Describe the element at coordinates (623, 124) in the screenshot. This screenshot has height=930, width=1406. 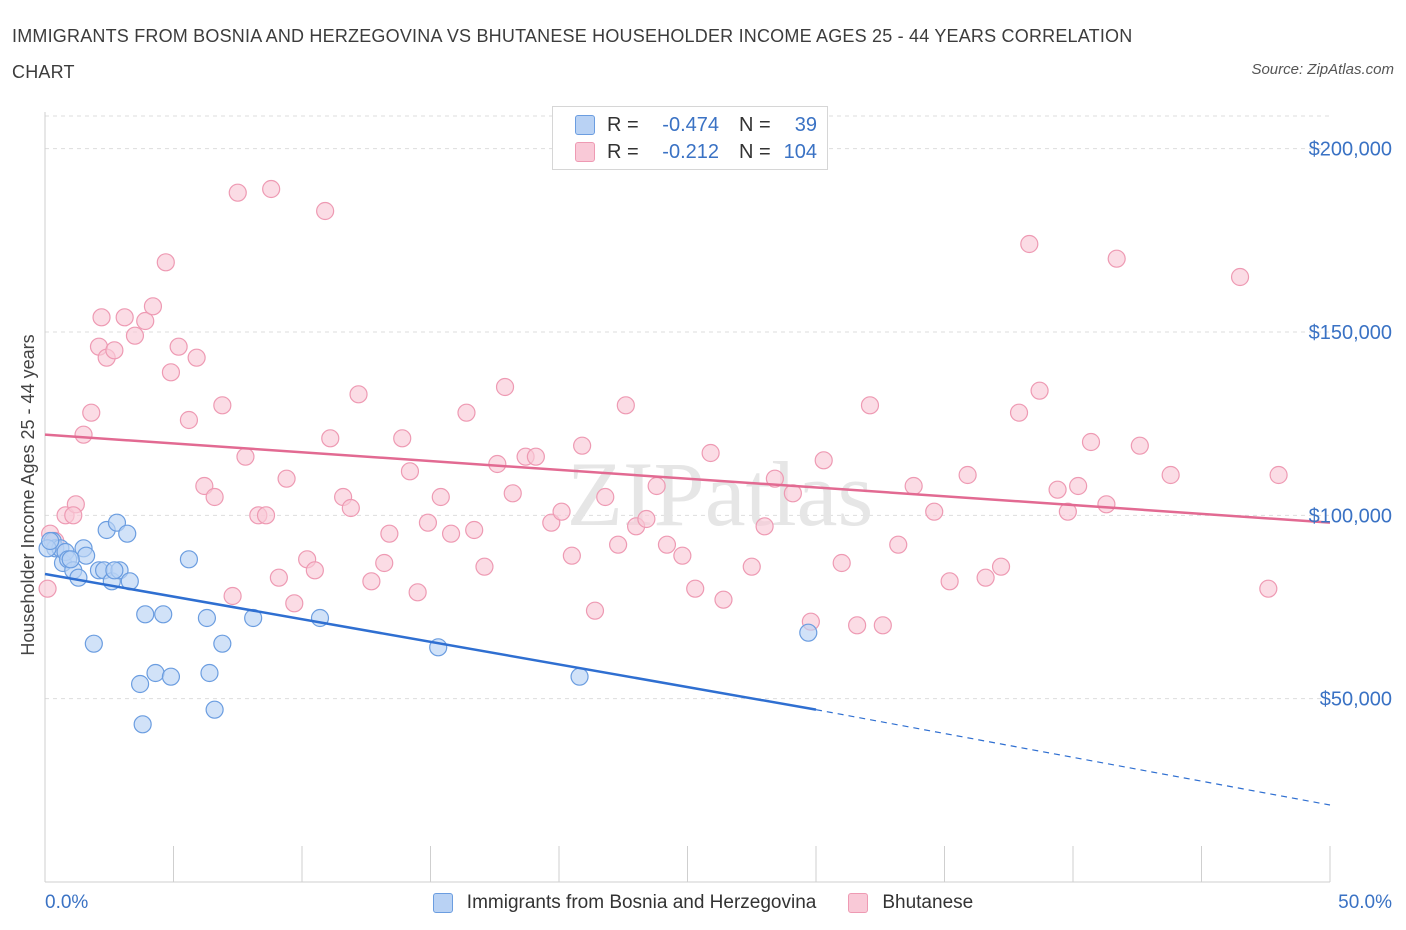
I see `legend-r-label: R =` at that location.